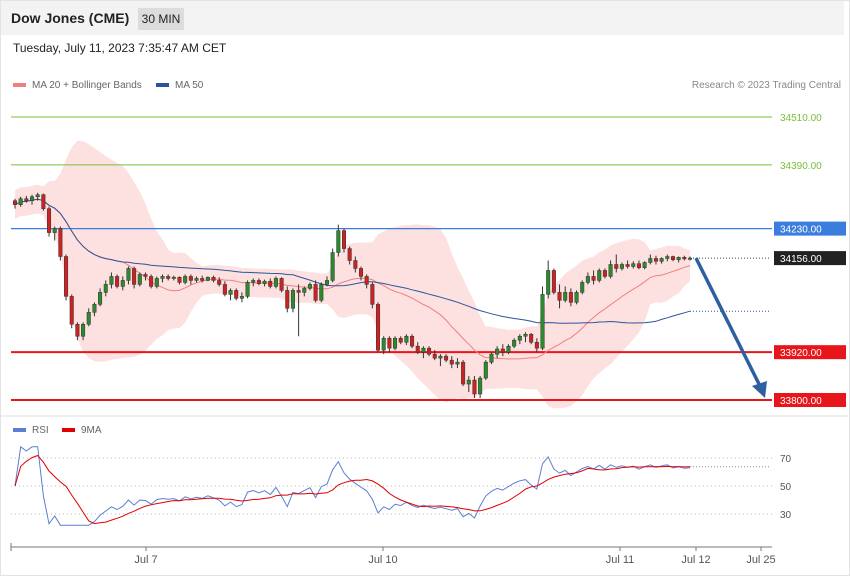  What do you see at coordinates (19, 430) in the screenshot?
I see `legend-rsi-swatch` at bounding box center [19, 430].